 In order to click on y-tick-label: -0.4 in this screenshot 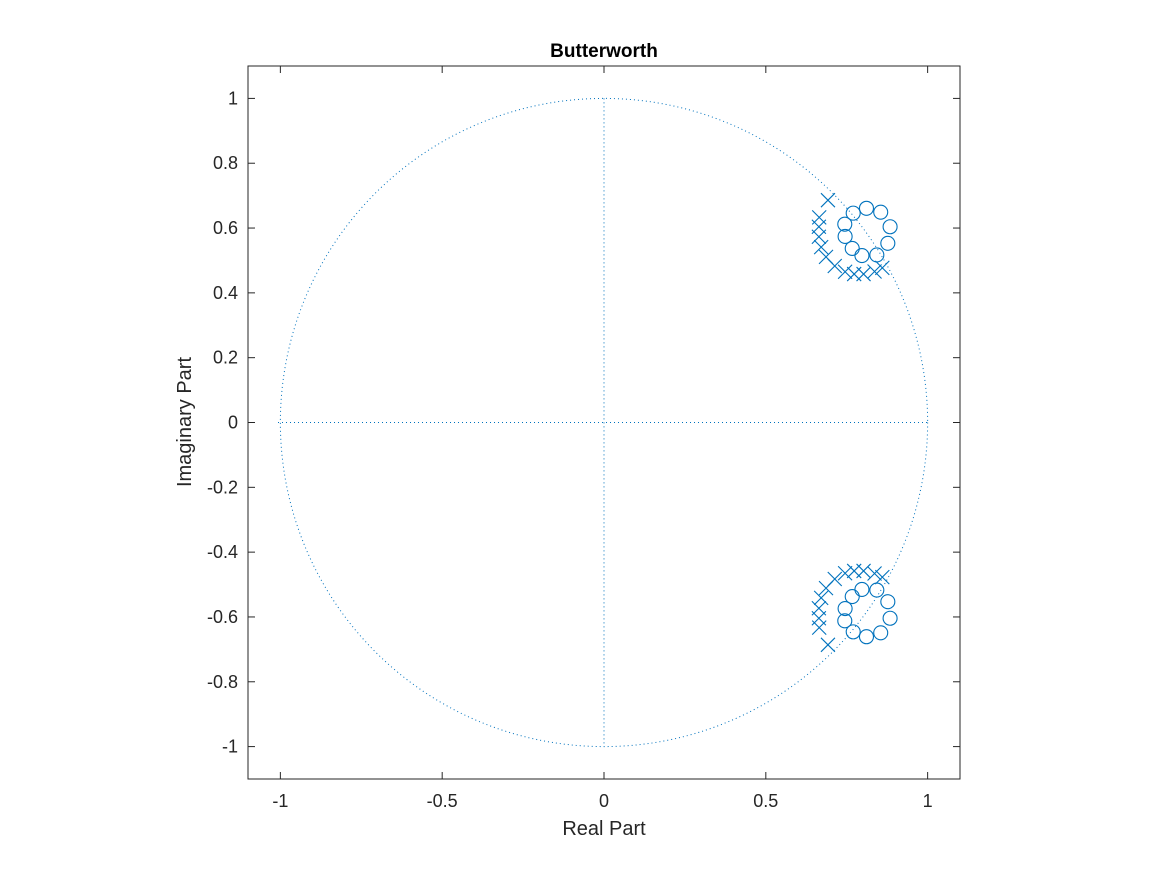, I will do `click(222, 552)`.